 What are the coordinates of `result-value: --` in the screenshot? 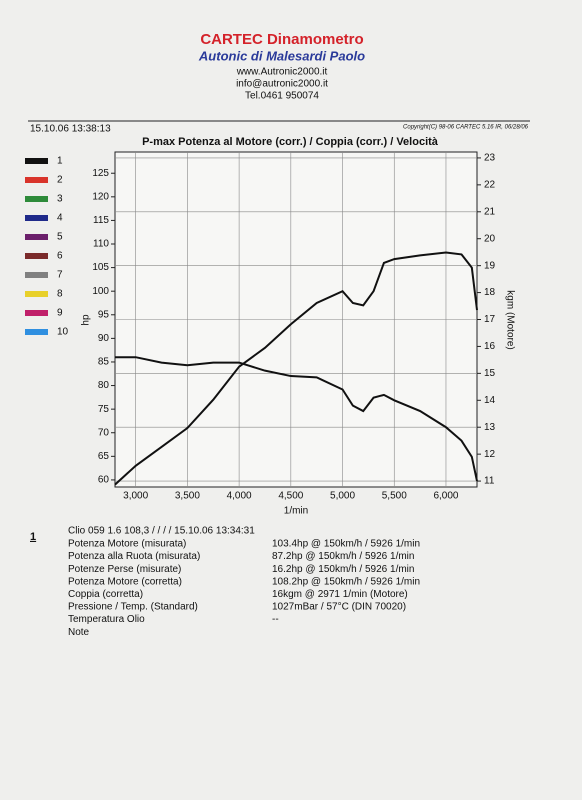 It's located at (275, 619).